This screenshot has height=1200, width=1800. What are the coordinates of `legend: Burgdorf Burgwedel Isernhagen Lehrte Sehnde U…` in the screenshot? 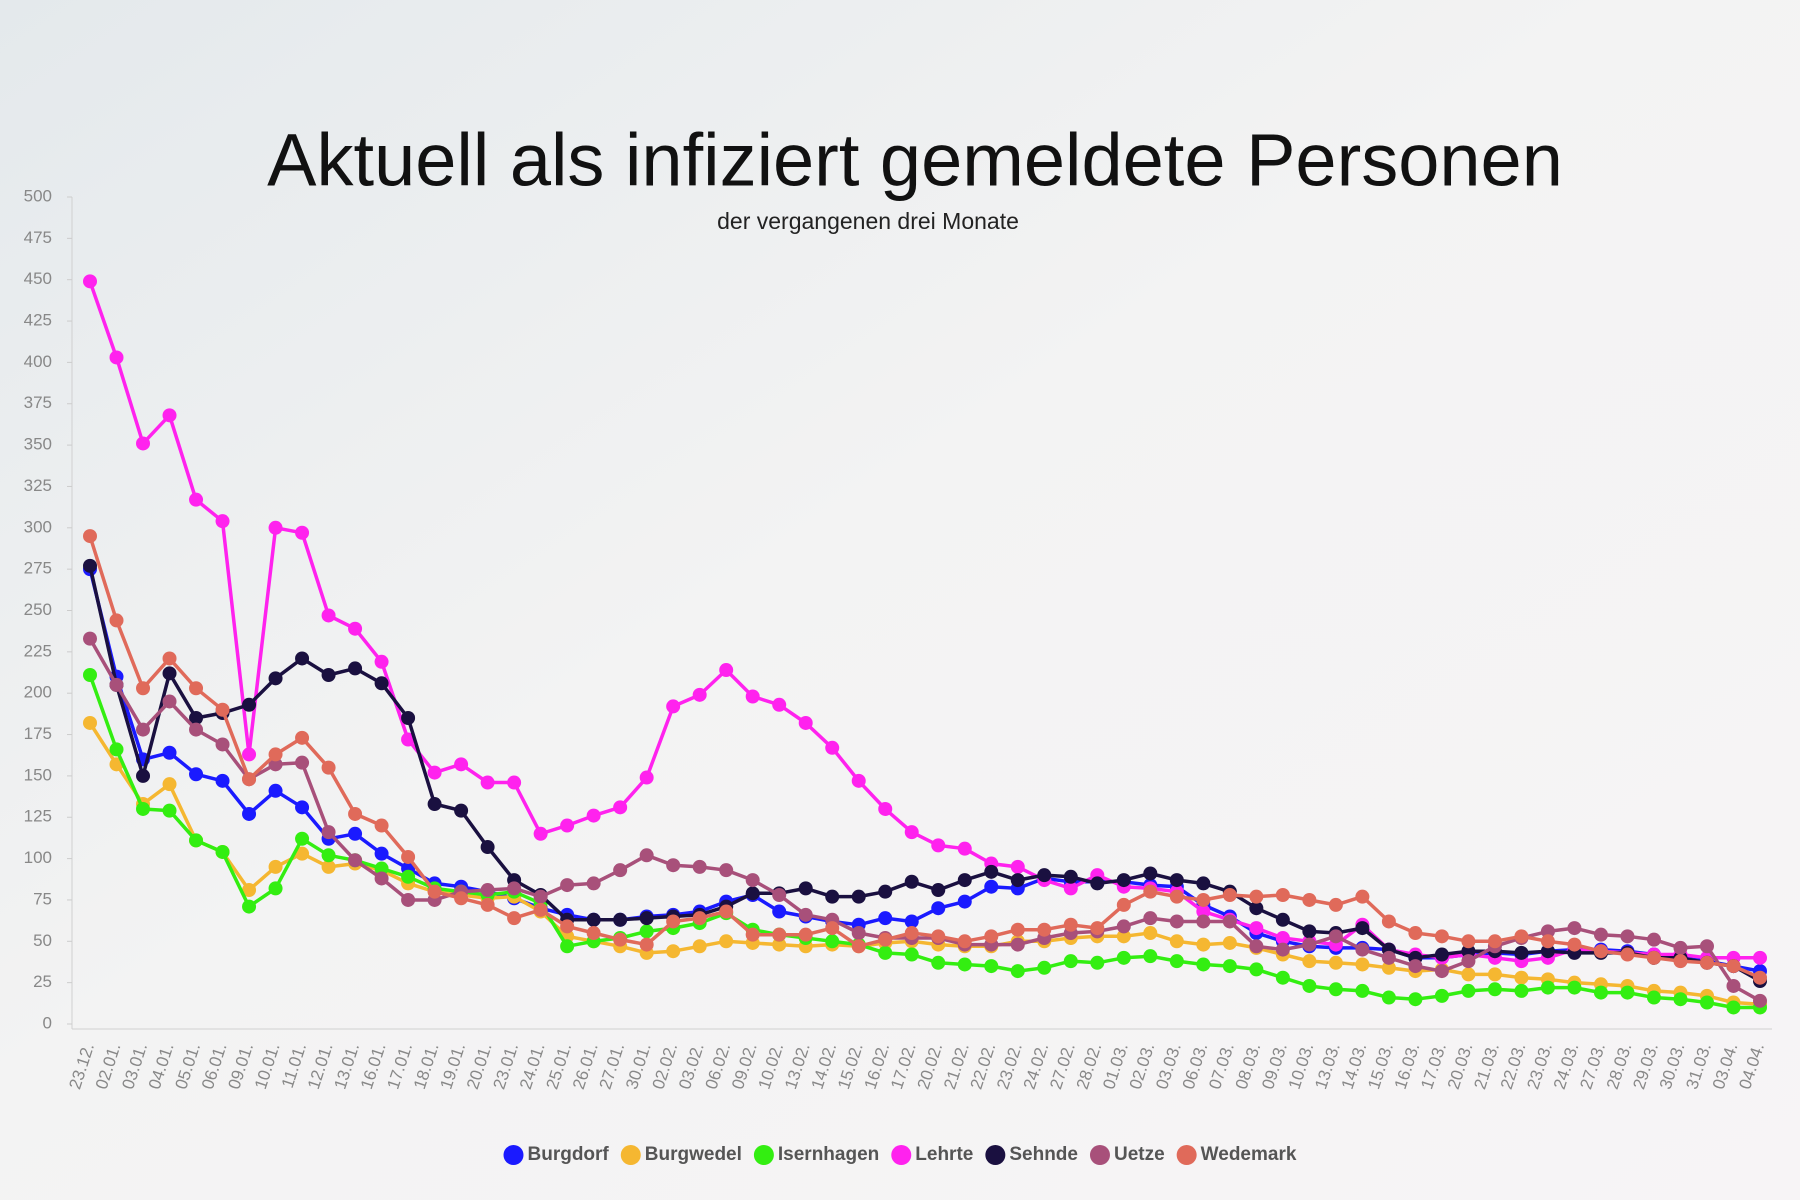 It's located at (900, 1154).